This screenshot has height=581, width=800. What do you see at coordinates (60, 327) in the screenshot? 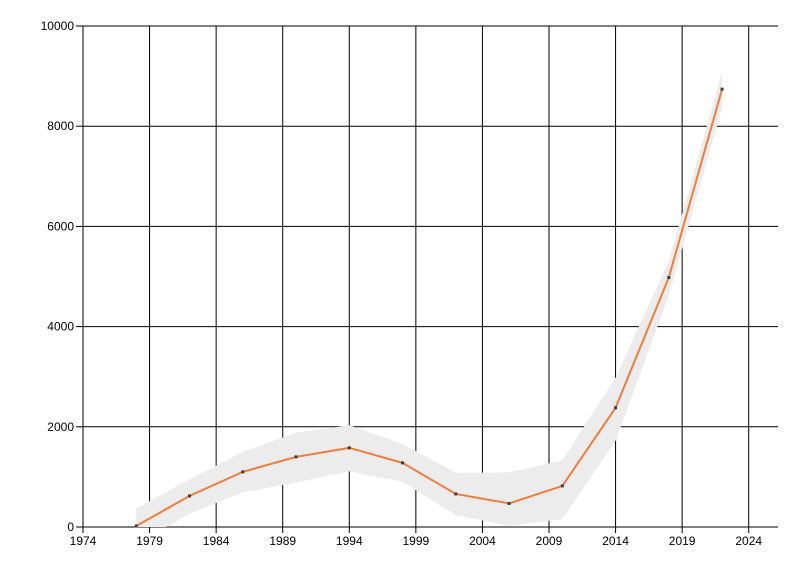
I see `y-tick-label: 4000` at bounding box center [60, 327].